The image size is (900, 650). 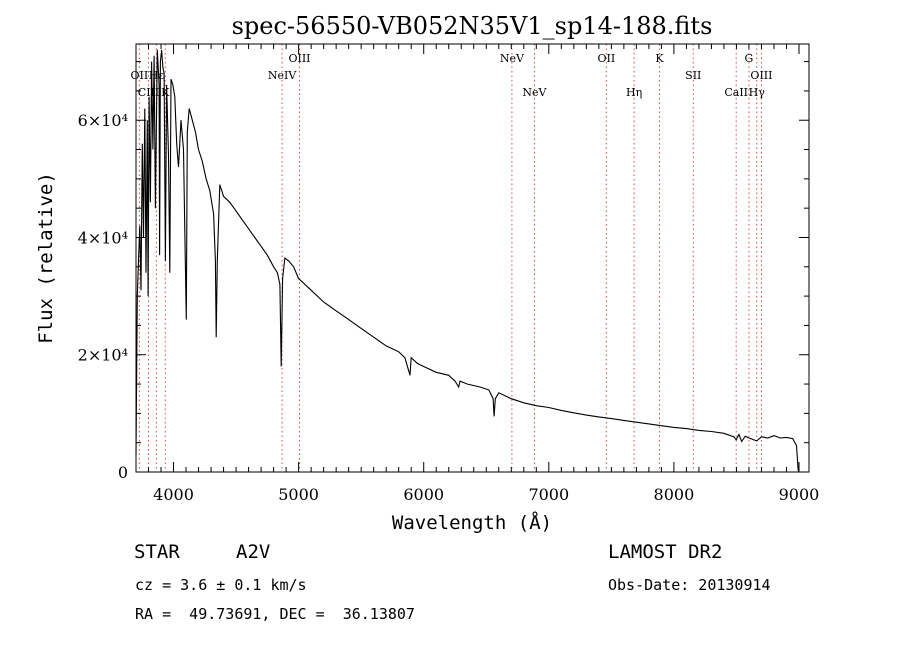 What do you see at coordinates (736, 92) in the screenshot?
I see `marker-label: CaII` at bounding box center [736, 92].